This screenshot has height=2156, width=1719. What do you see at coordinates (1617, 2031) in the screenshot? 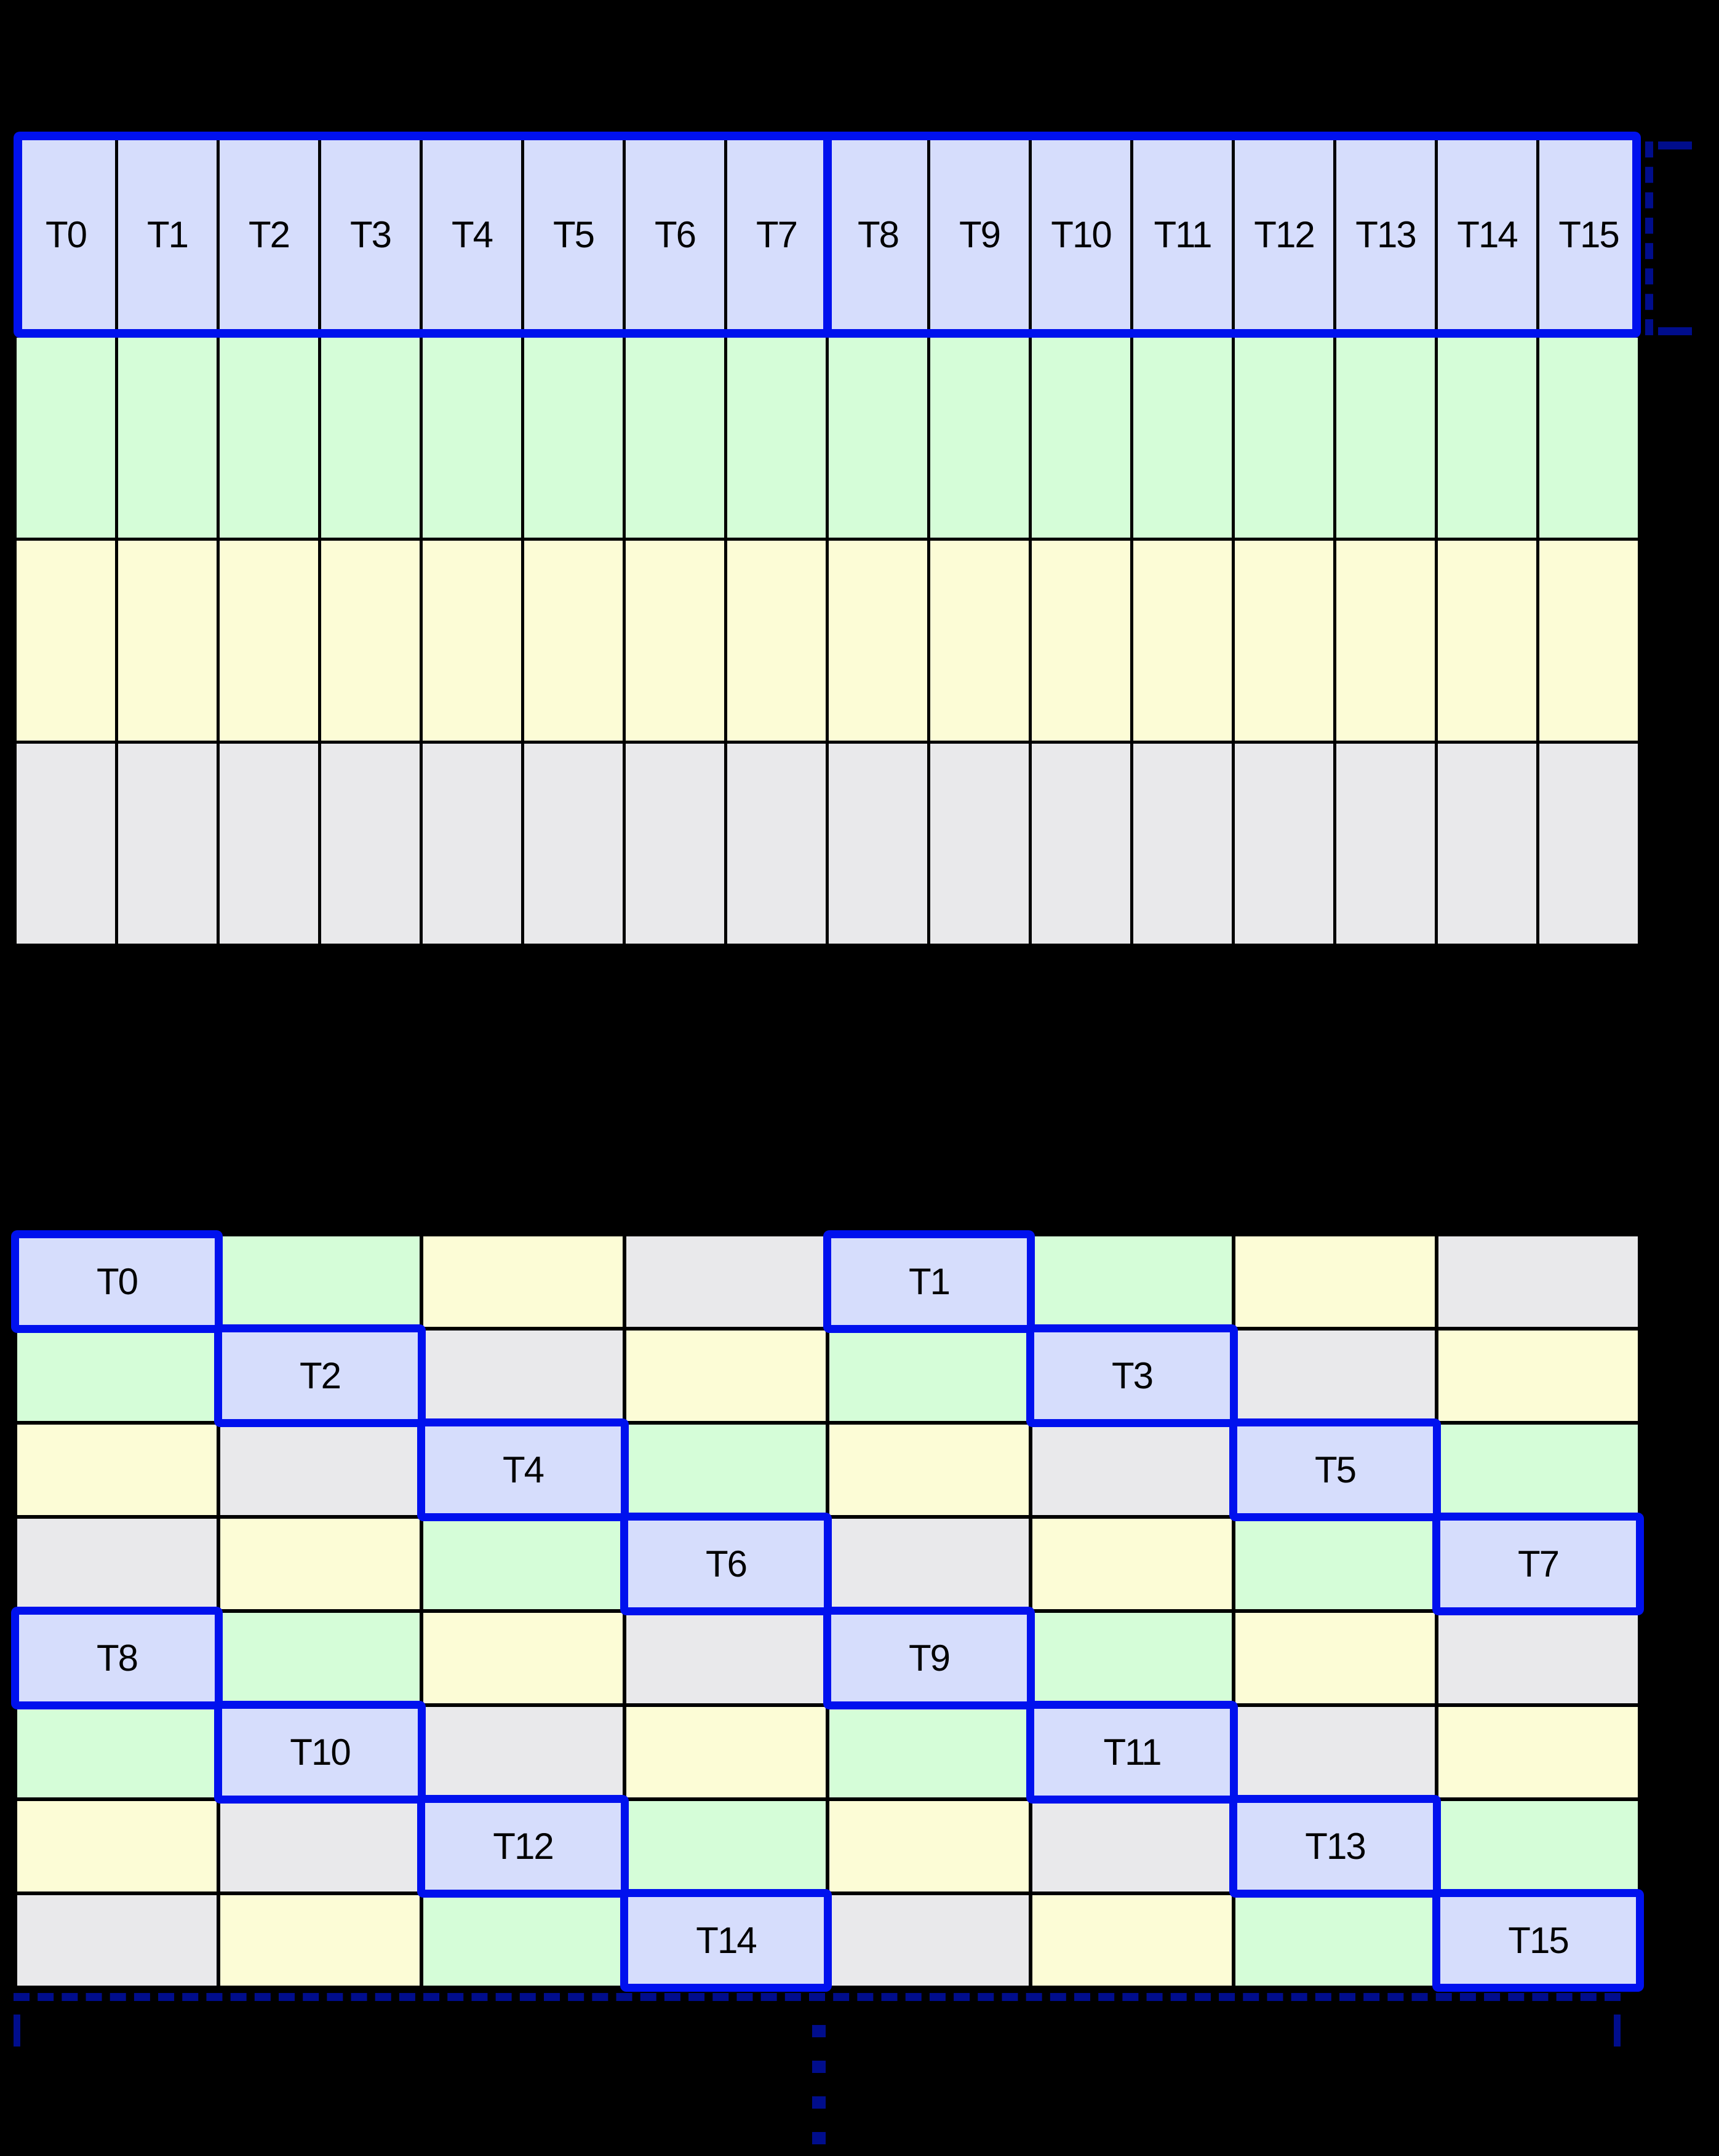
I see `bracket-tick-right` at bounding box center [1617, 2031].